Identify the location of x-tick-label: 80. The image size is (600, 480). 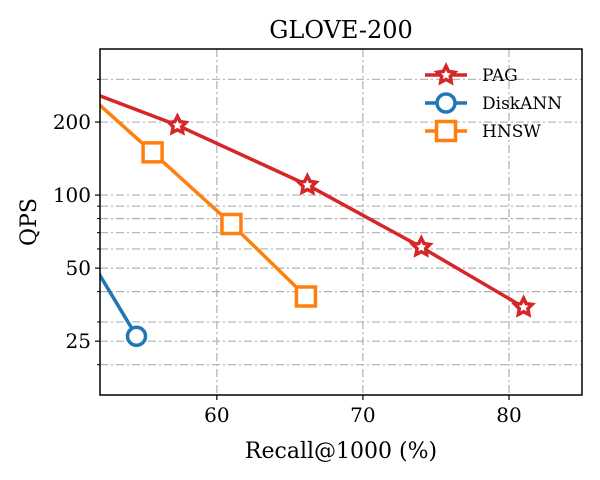
(508, 415).